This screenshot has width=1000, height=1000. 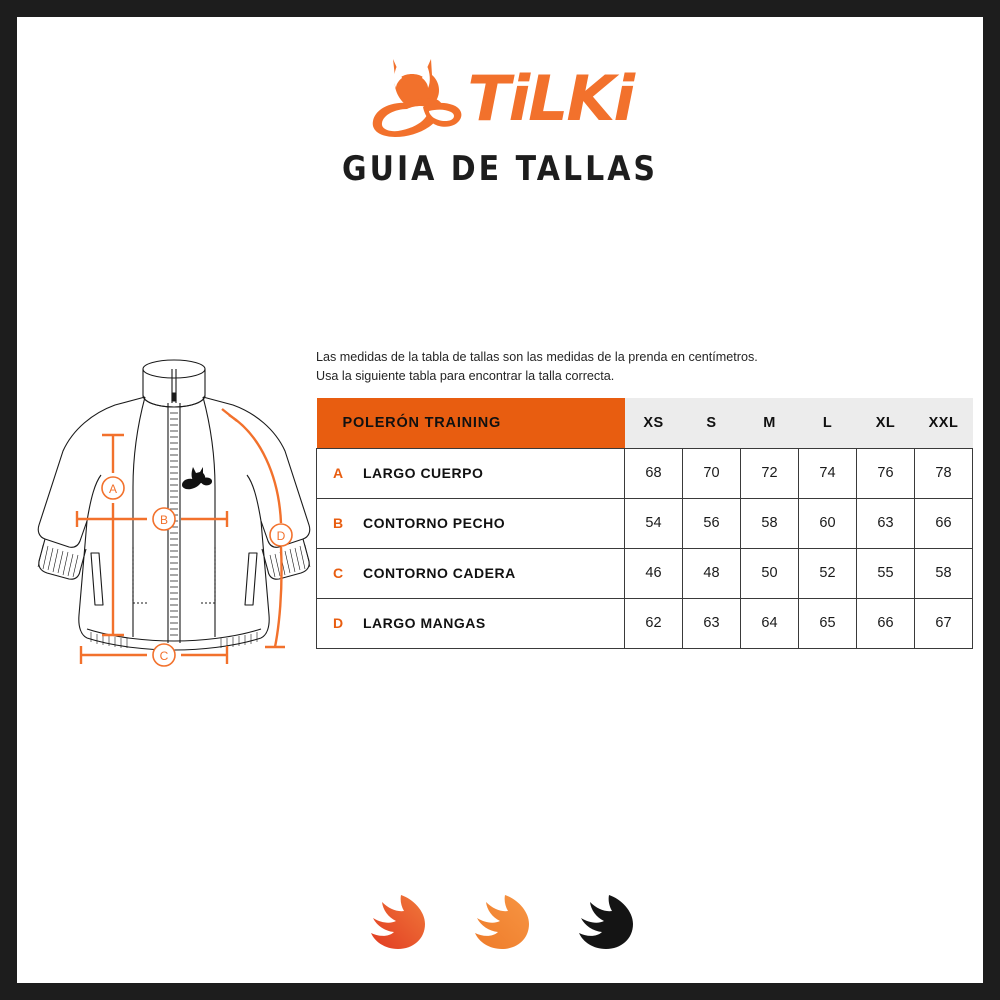 What do you see at coordinates (943, 573) in the screenshot?
I see `cell-c-xxl: 58` at bounding box center [943, 573].